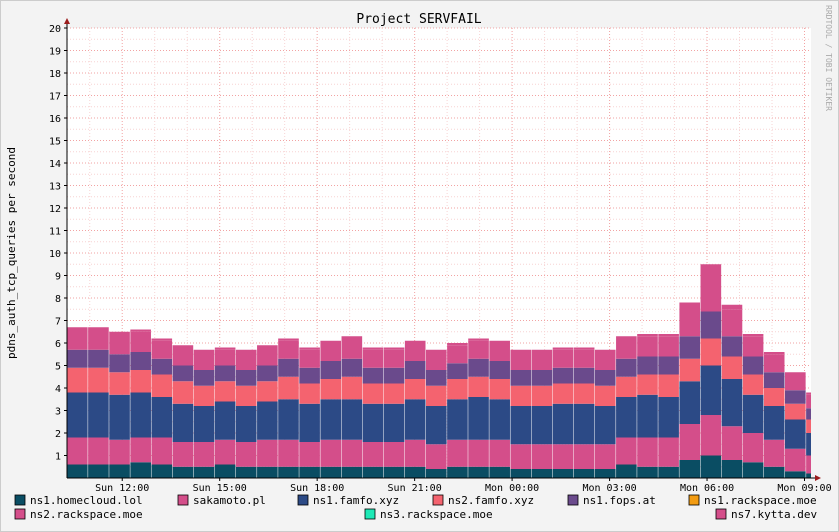 This screenshot has height=532, width=839. Describe the element at coordinates (122, 488) in the screenshot. I see `x-tick-label: Sun 12:00` at that location.